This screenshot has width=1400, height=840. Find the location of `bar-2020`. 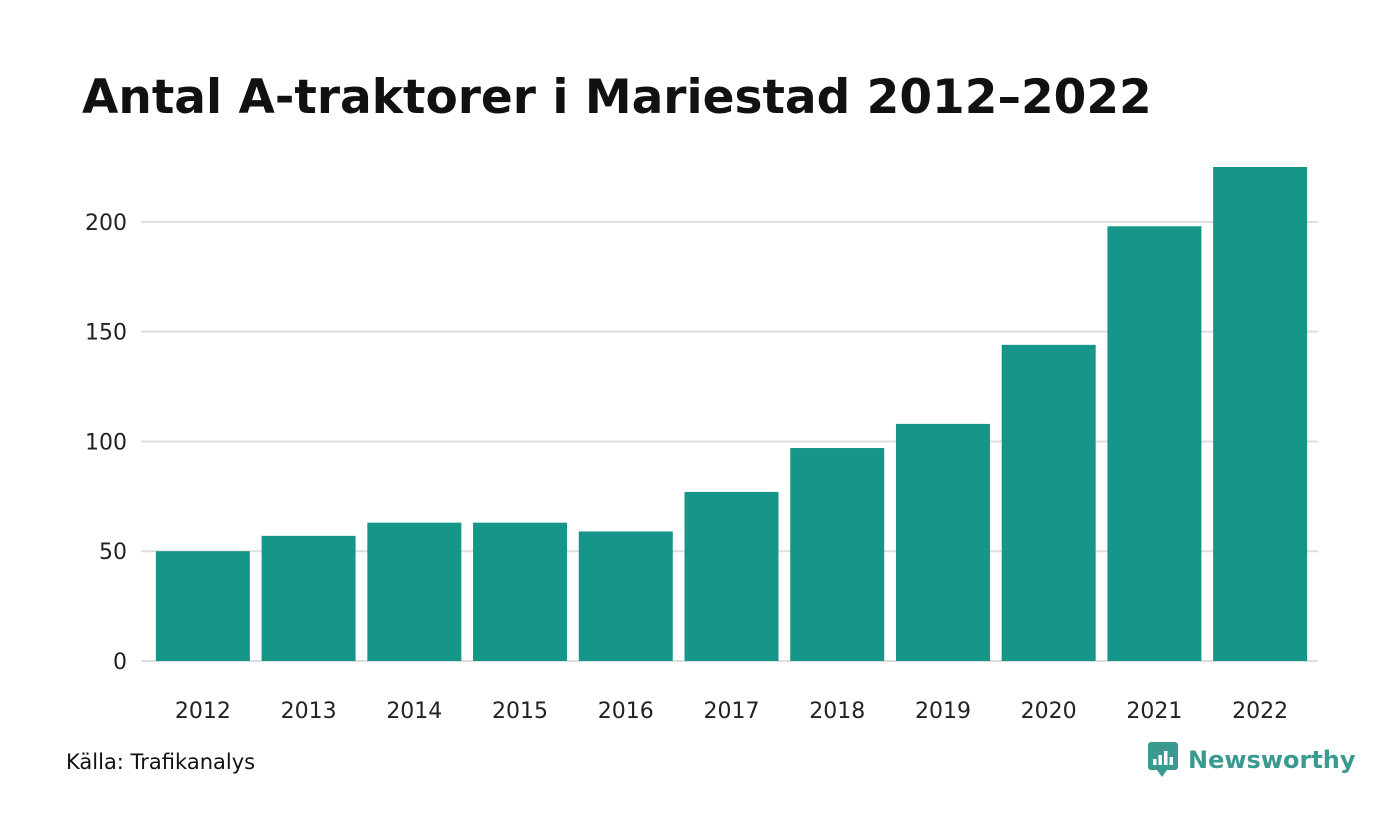

bar-2020 is located at coordinates (1048, 502).